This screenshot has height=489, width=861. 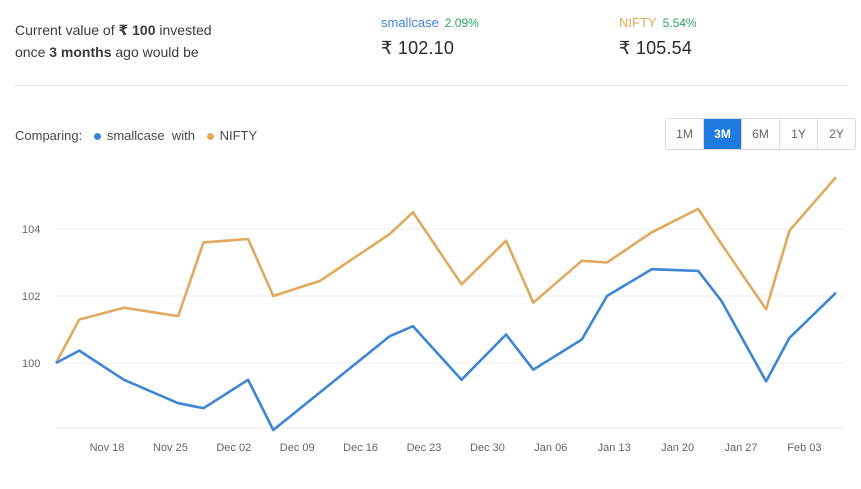 I want to click on x-tick-label: Dec 09, so click(x=297, y=448).